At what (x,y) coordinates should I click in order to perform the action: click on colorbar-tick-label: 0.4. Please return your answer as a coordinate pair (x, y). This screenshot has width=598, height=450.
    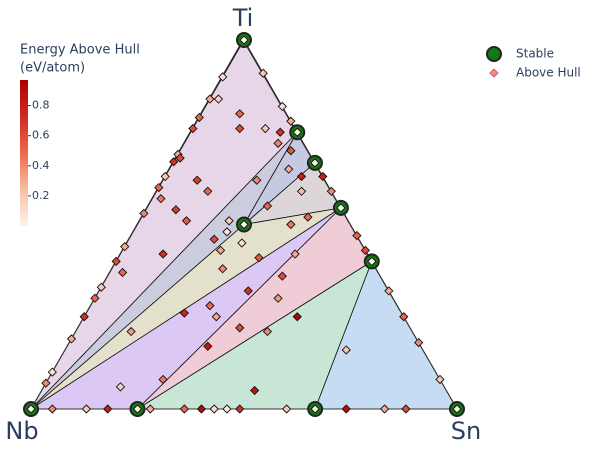
    Looking at the image, I should click on (41, 165).